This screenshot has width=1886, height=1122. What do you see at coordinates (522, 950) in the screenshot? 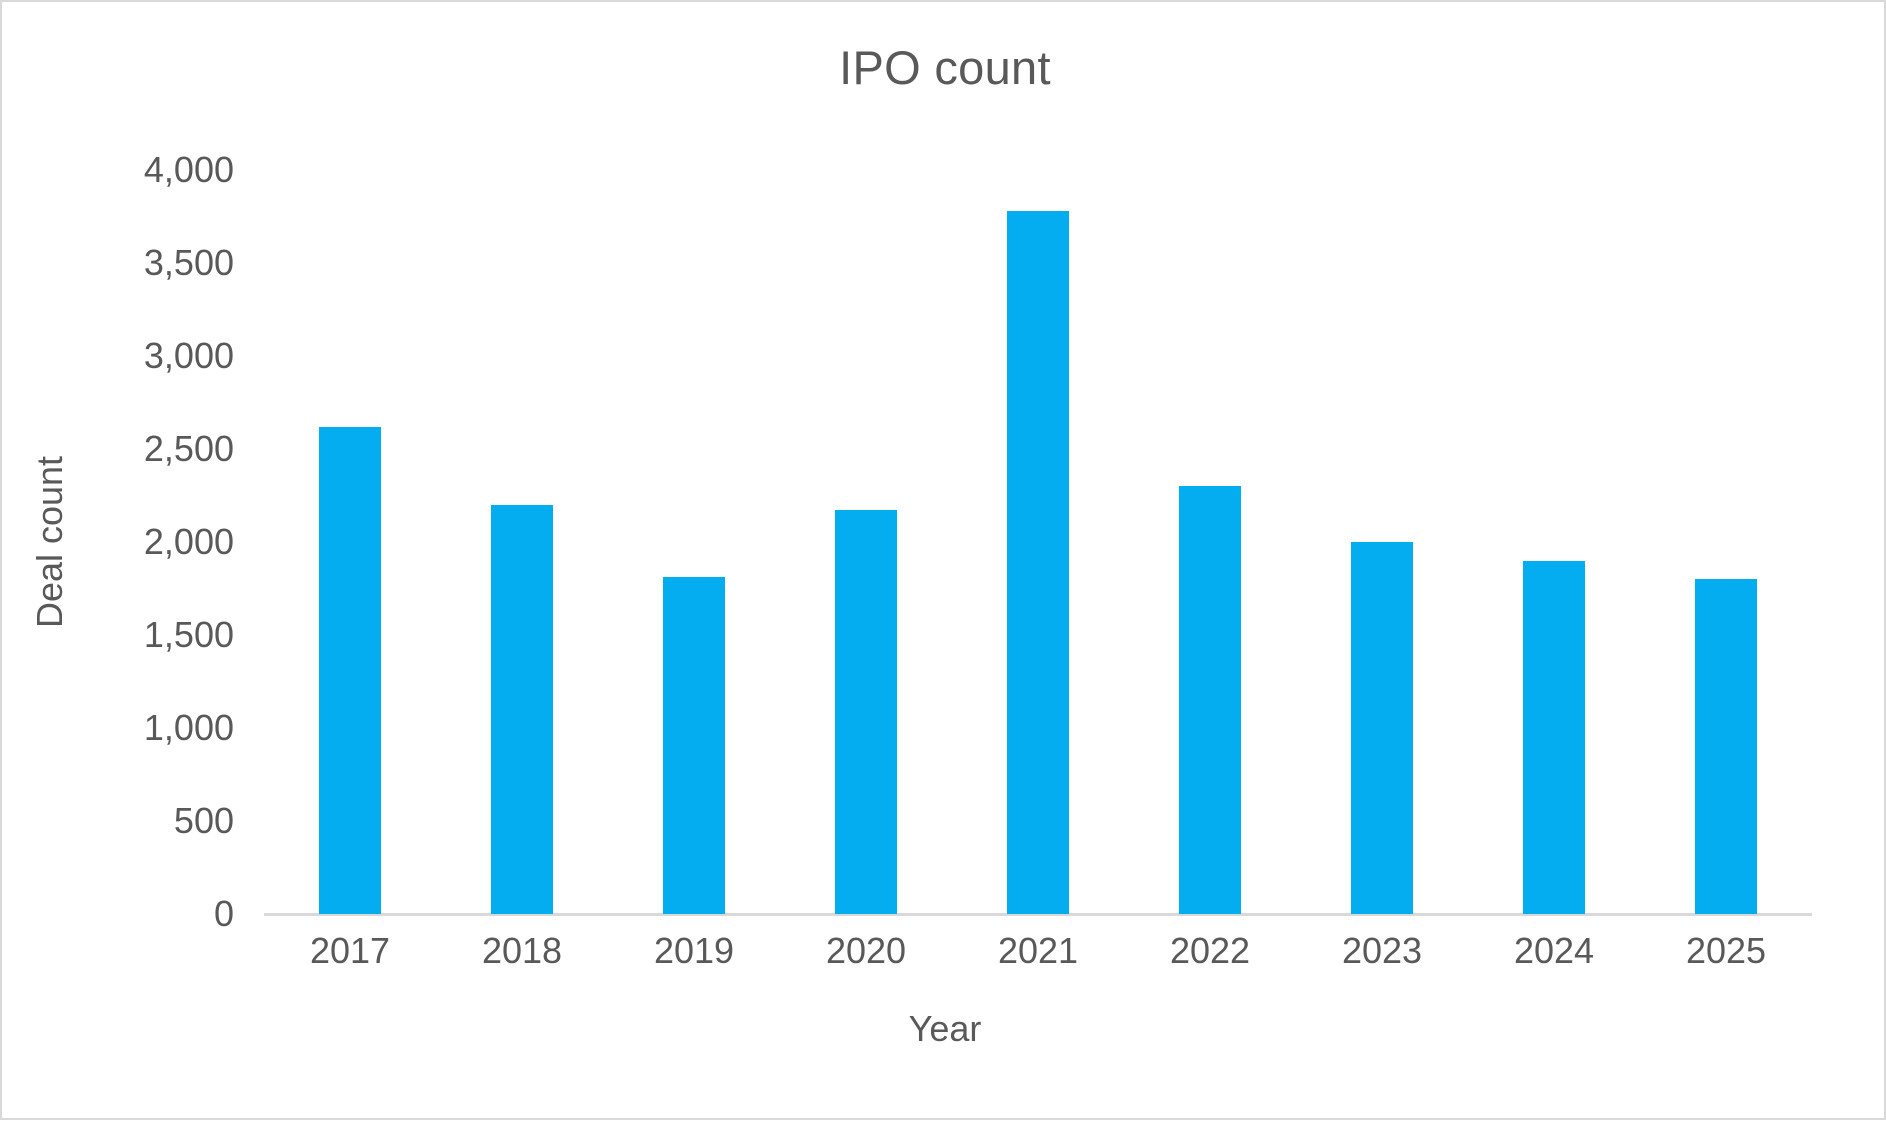
I see `x-axis-tick-label-2018: 2018` at bounding box center [522, 950].